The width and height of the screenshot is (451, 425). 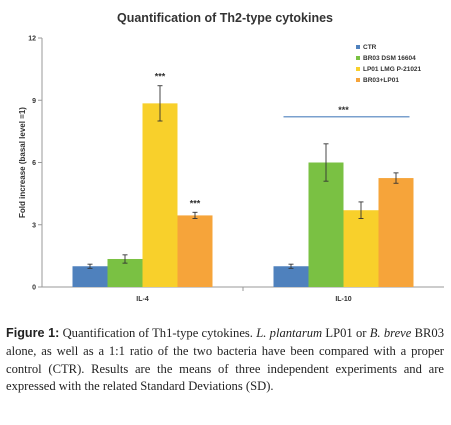 What do you see at coordinates (34, 101) in the screenshot?
I see `y-tick-label: 9` at bounding box center [34, 101].